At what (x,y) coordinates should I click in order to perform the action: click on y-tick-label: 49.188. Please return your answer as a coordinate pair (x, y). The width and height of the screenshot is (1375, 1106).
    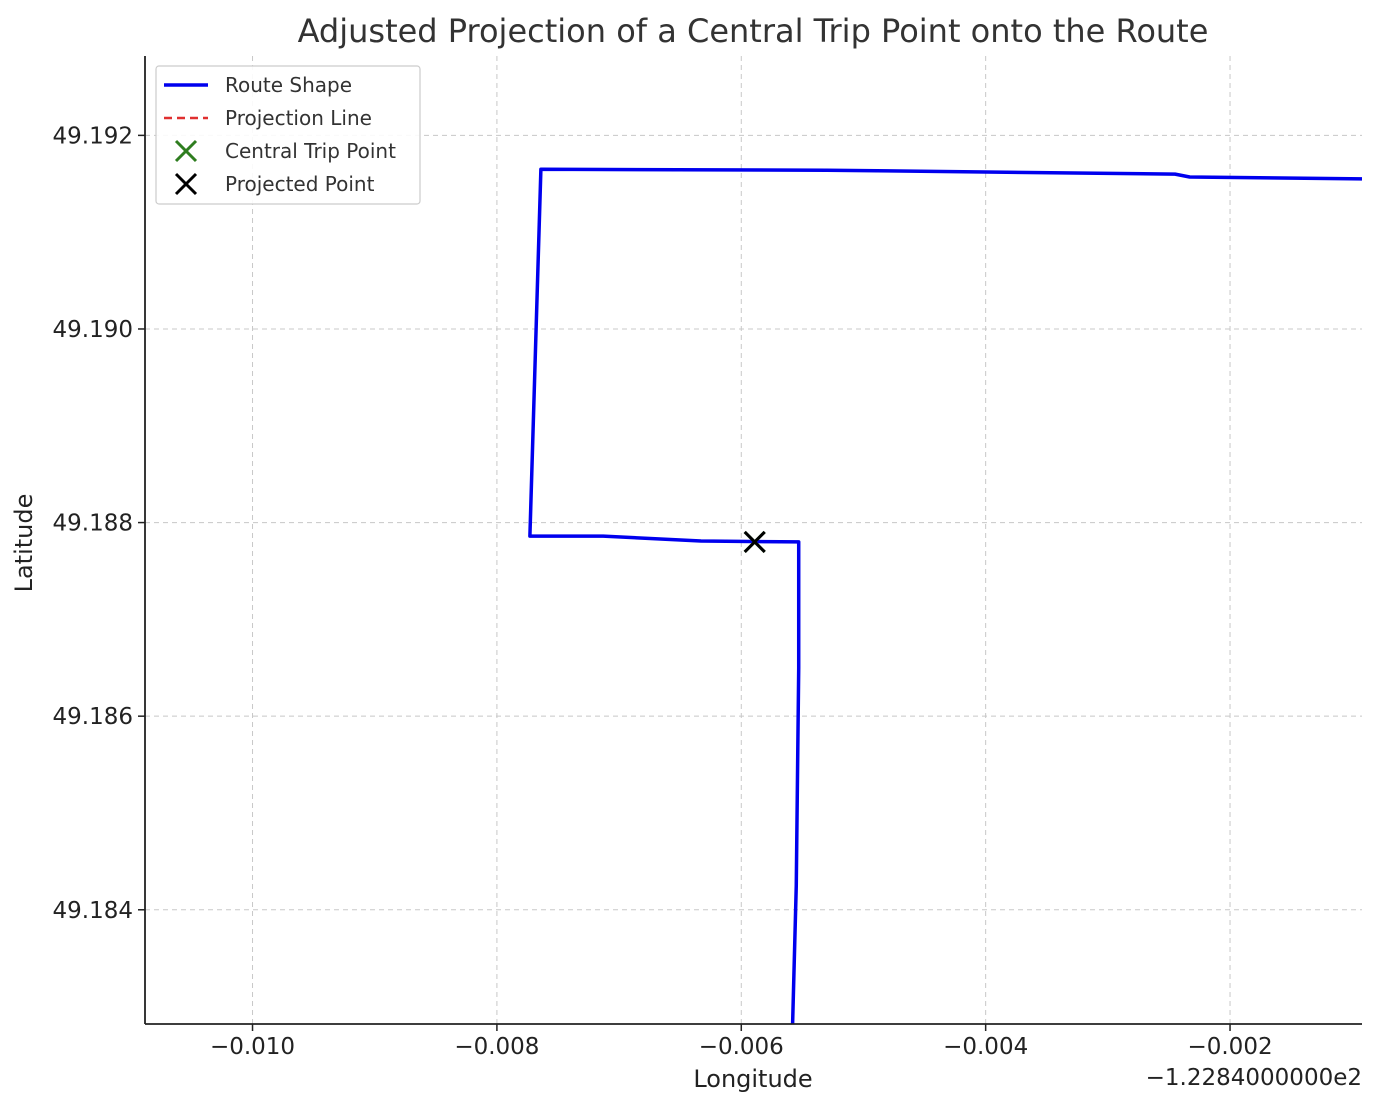
    Looking at the image, I should click on (93, 524).